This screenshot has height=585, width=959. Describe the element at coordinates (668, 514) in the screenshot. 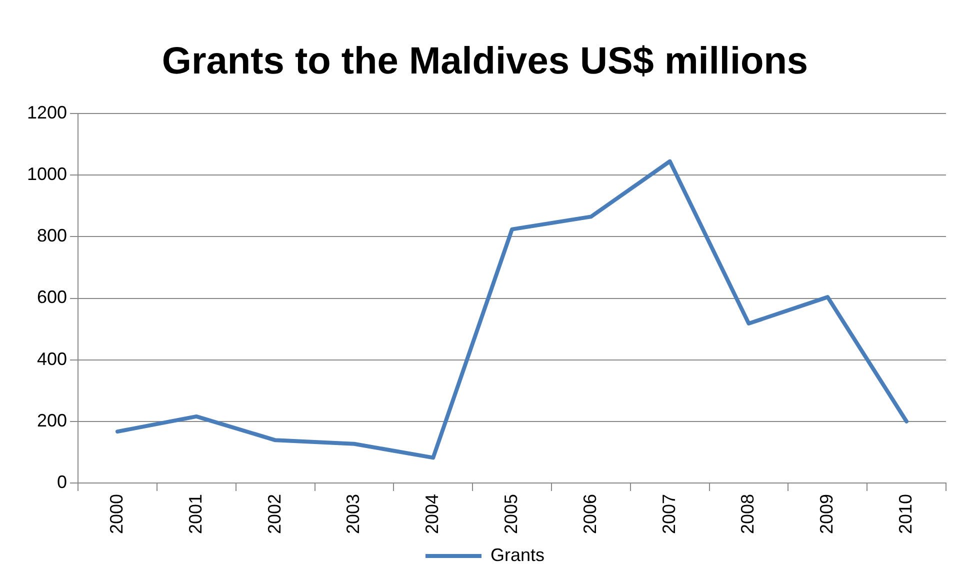

I see `x-tick-label: 2007` at that location.